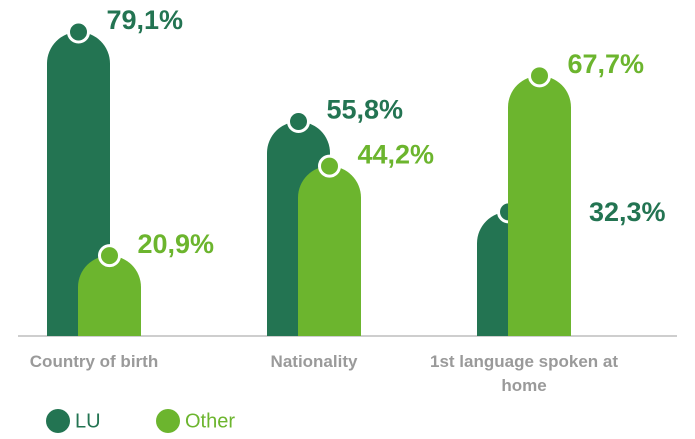 This screenshot has height=439, width=695. What do you see at coordinates (524, 373) in the screenshot?
I see `x-tick-label: 1st language spoken at home` at bounding box center [524, 373].